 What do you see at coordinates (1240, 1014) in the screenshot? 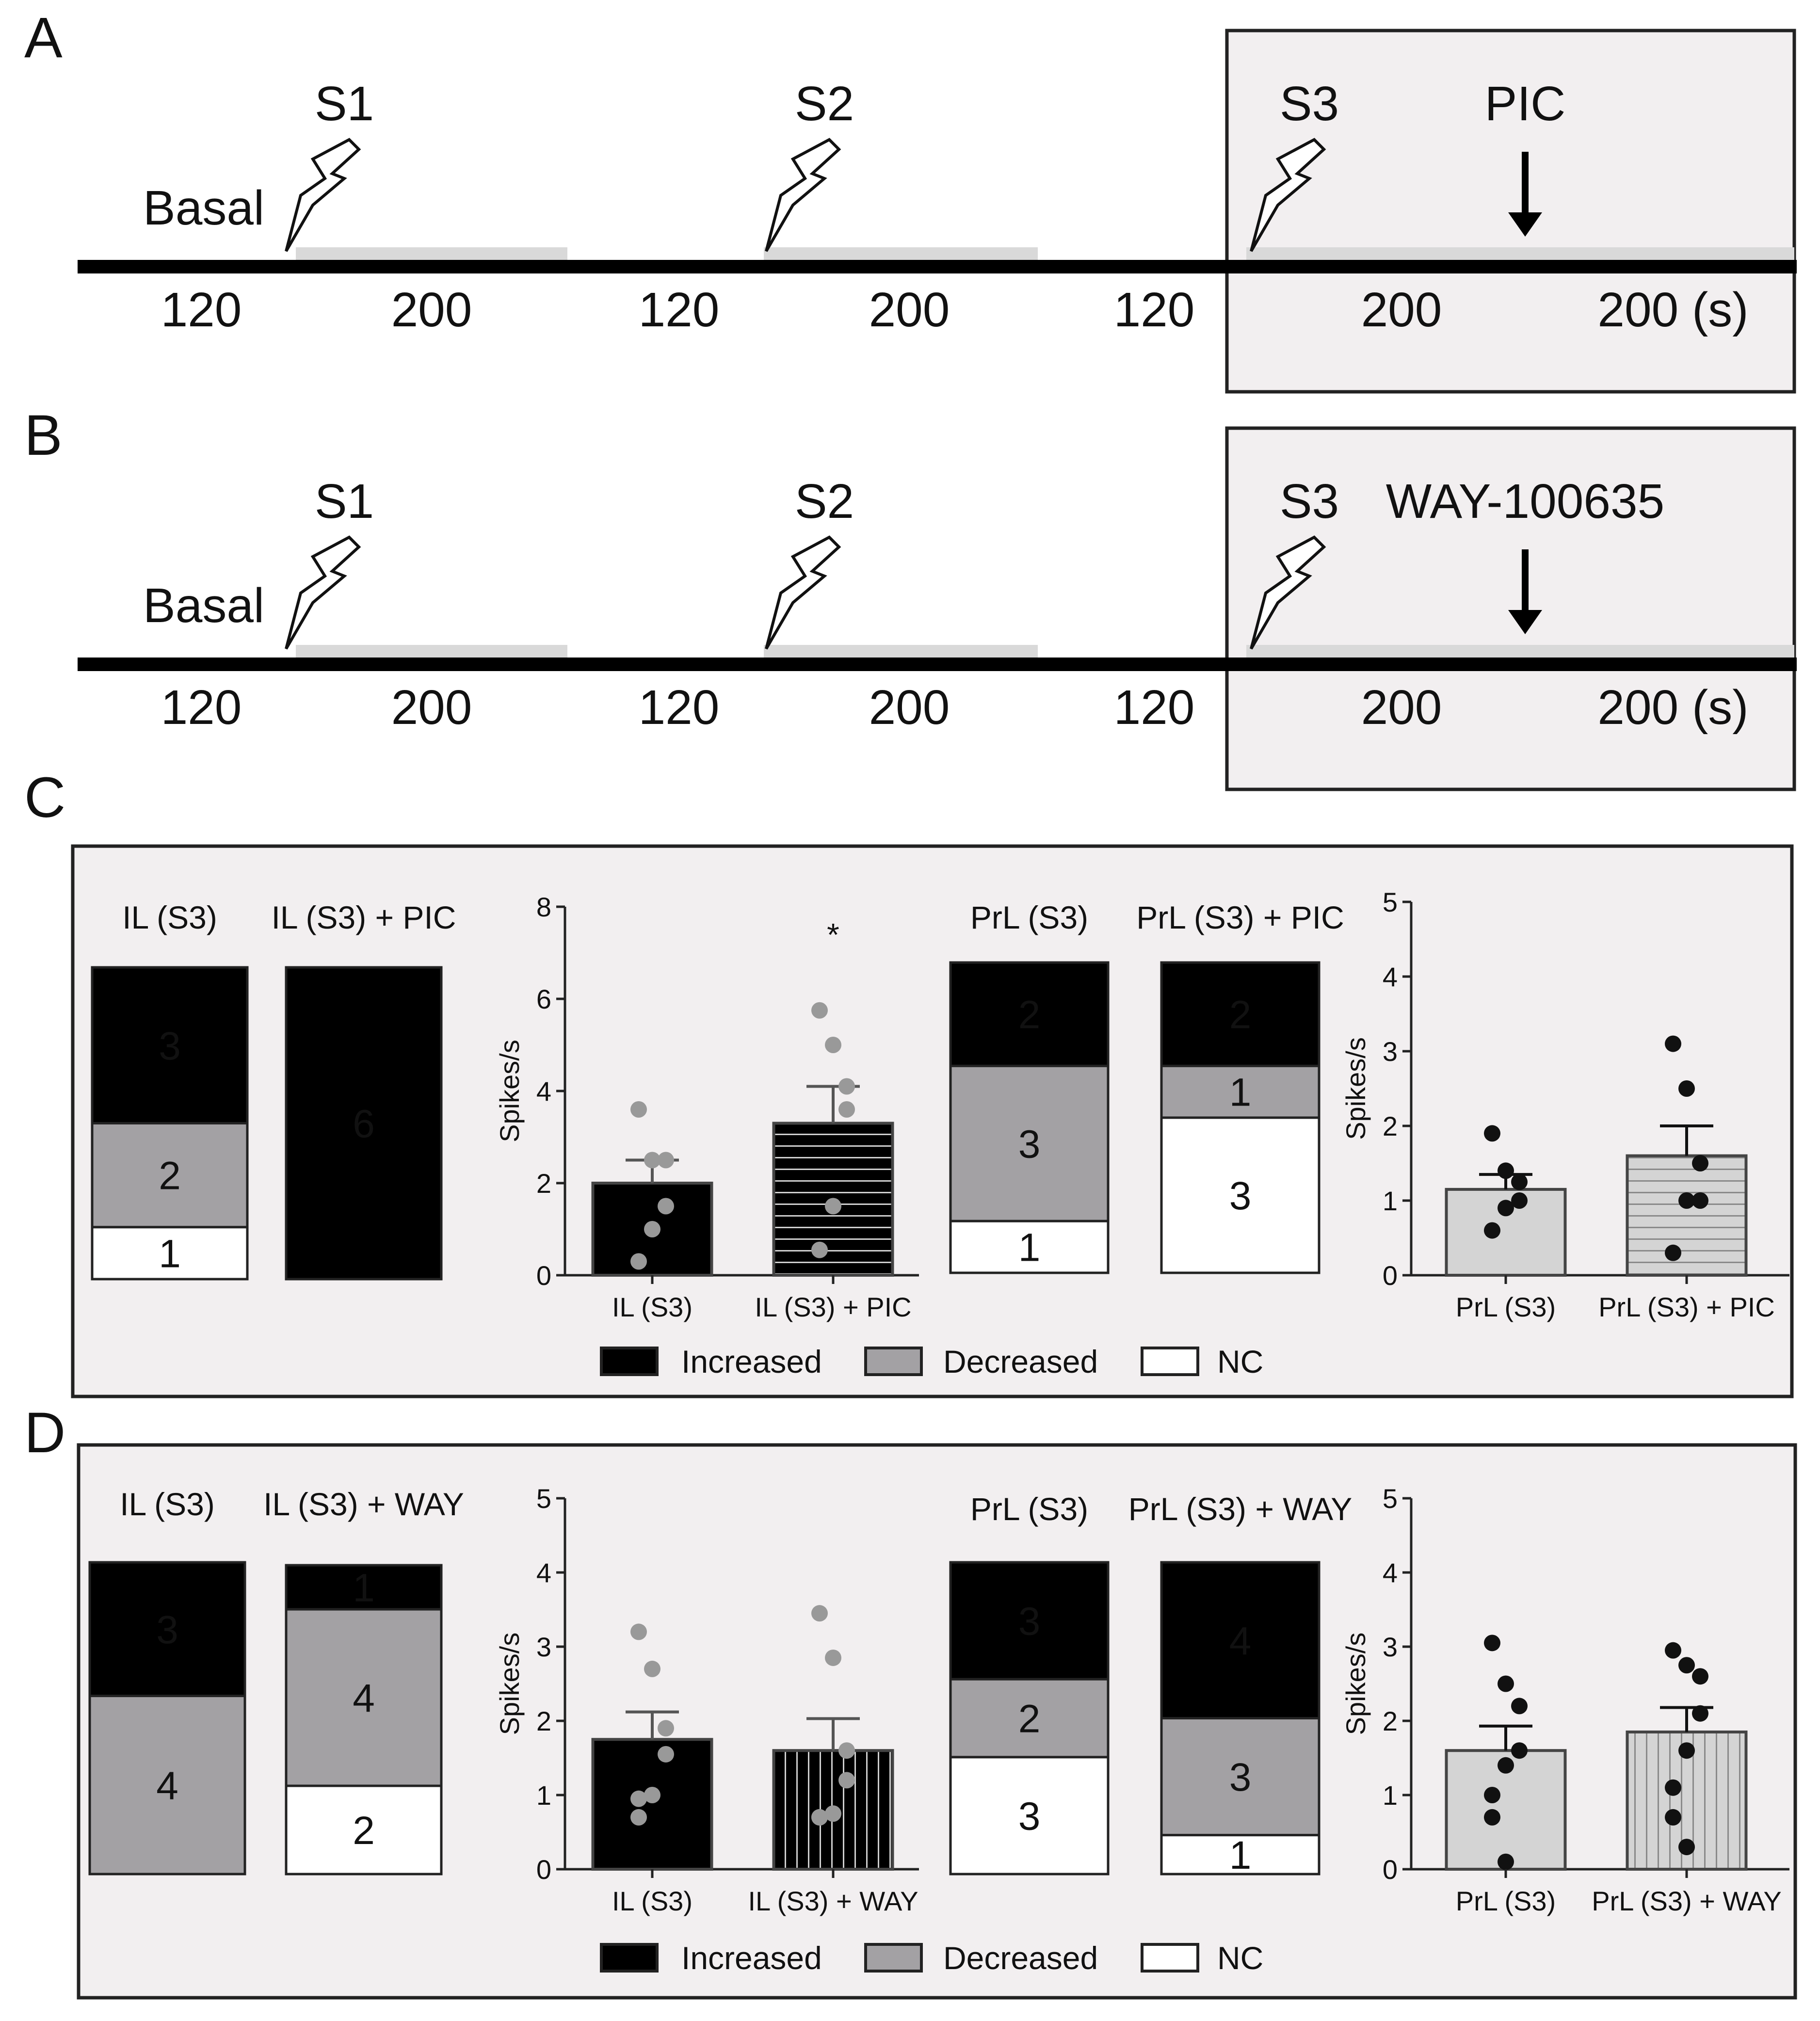
I see `stacked-segment-increased` at bounding box center [1240, 1014].